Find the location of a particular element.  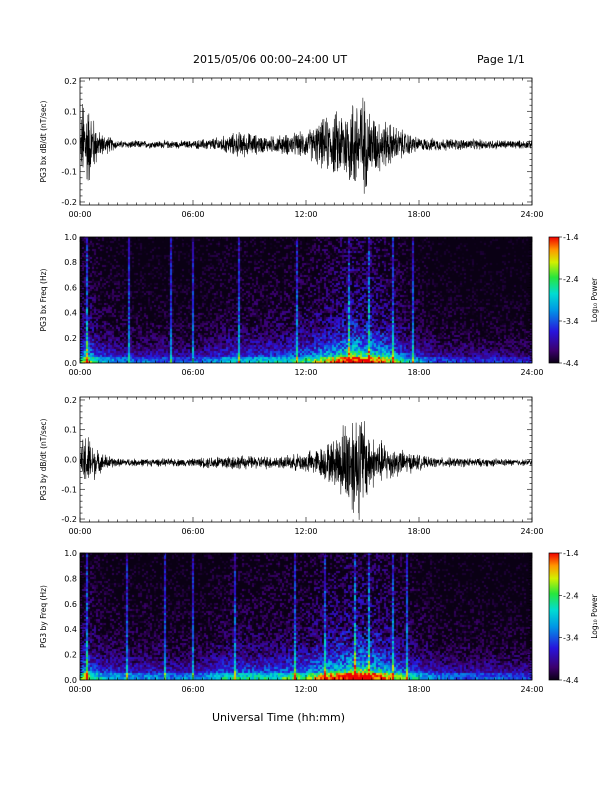

x-axis-3: 00:00 06:00 12:00 18:00 24:00 is located at coordinates (306, 466).